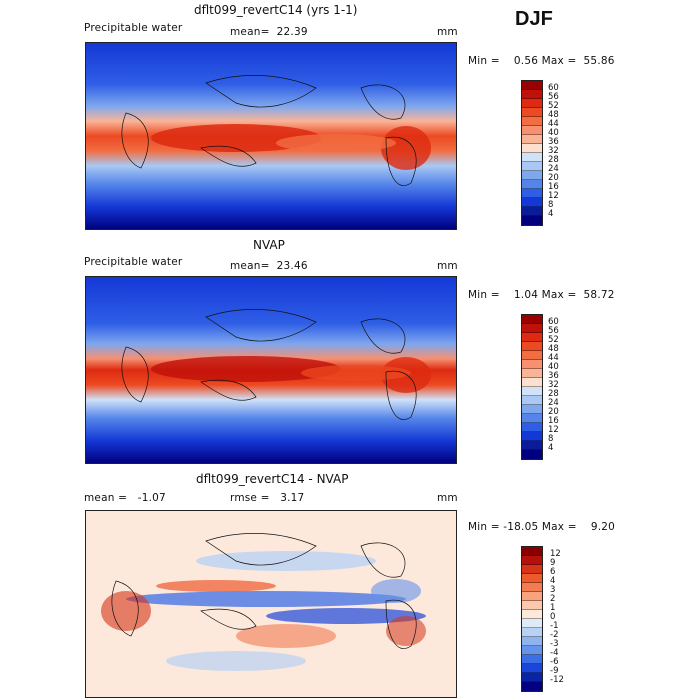 Image resolution: width=700 pixels, height=700 pixels. Describe the element at coordinates (553, 106) in the screenshot. I see `panel1-level-2: 52` at that location.